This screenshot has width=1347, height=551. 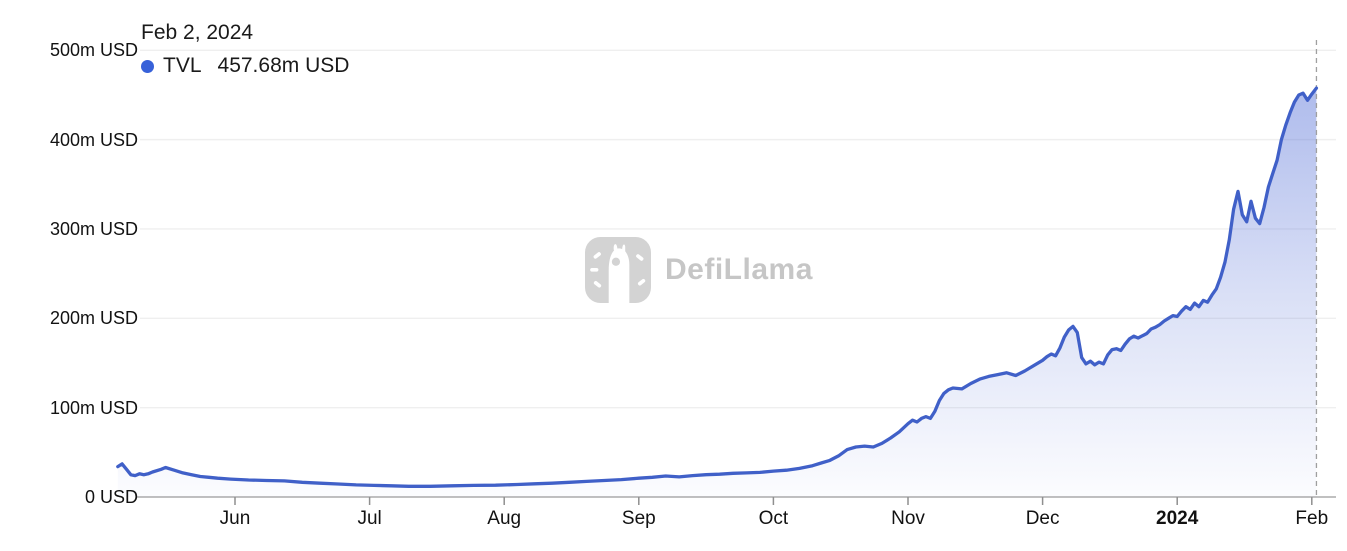 I want to click on x-axis-label-2024: 2024, so click(x=1177, y=518).